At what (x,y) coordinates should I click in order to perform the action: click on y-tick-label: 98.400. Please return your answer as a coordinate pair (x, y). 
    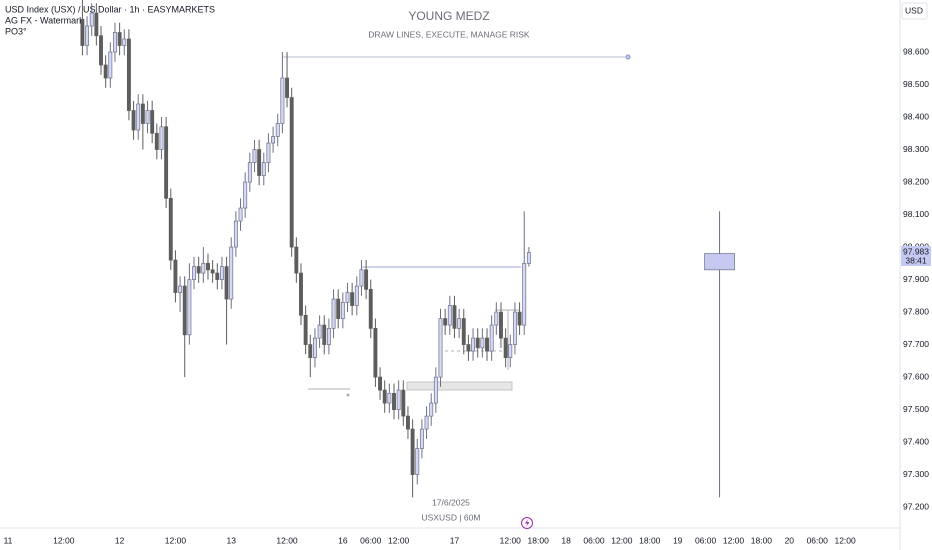
    Looking at the image, I should click on (916, 116).